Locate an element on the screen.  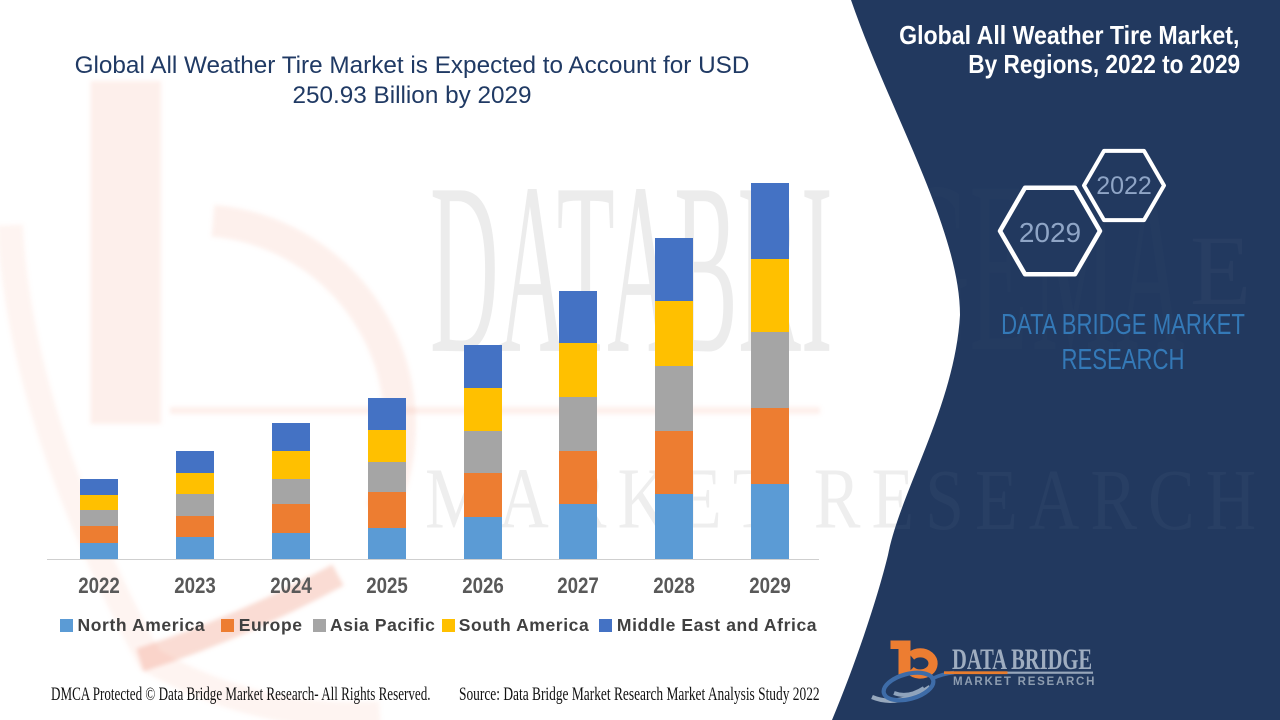
svg-text: MARKET RESEARCH is located at coordinates (846, 501).